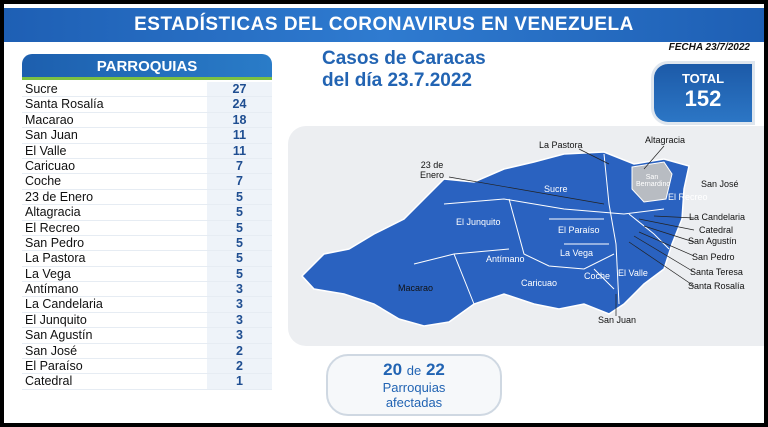 Image resolution: width=768 pixels, height=427 pixels. I want to click on of-word: de, so click(414, 370).